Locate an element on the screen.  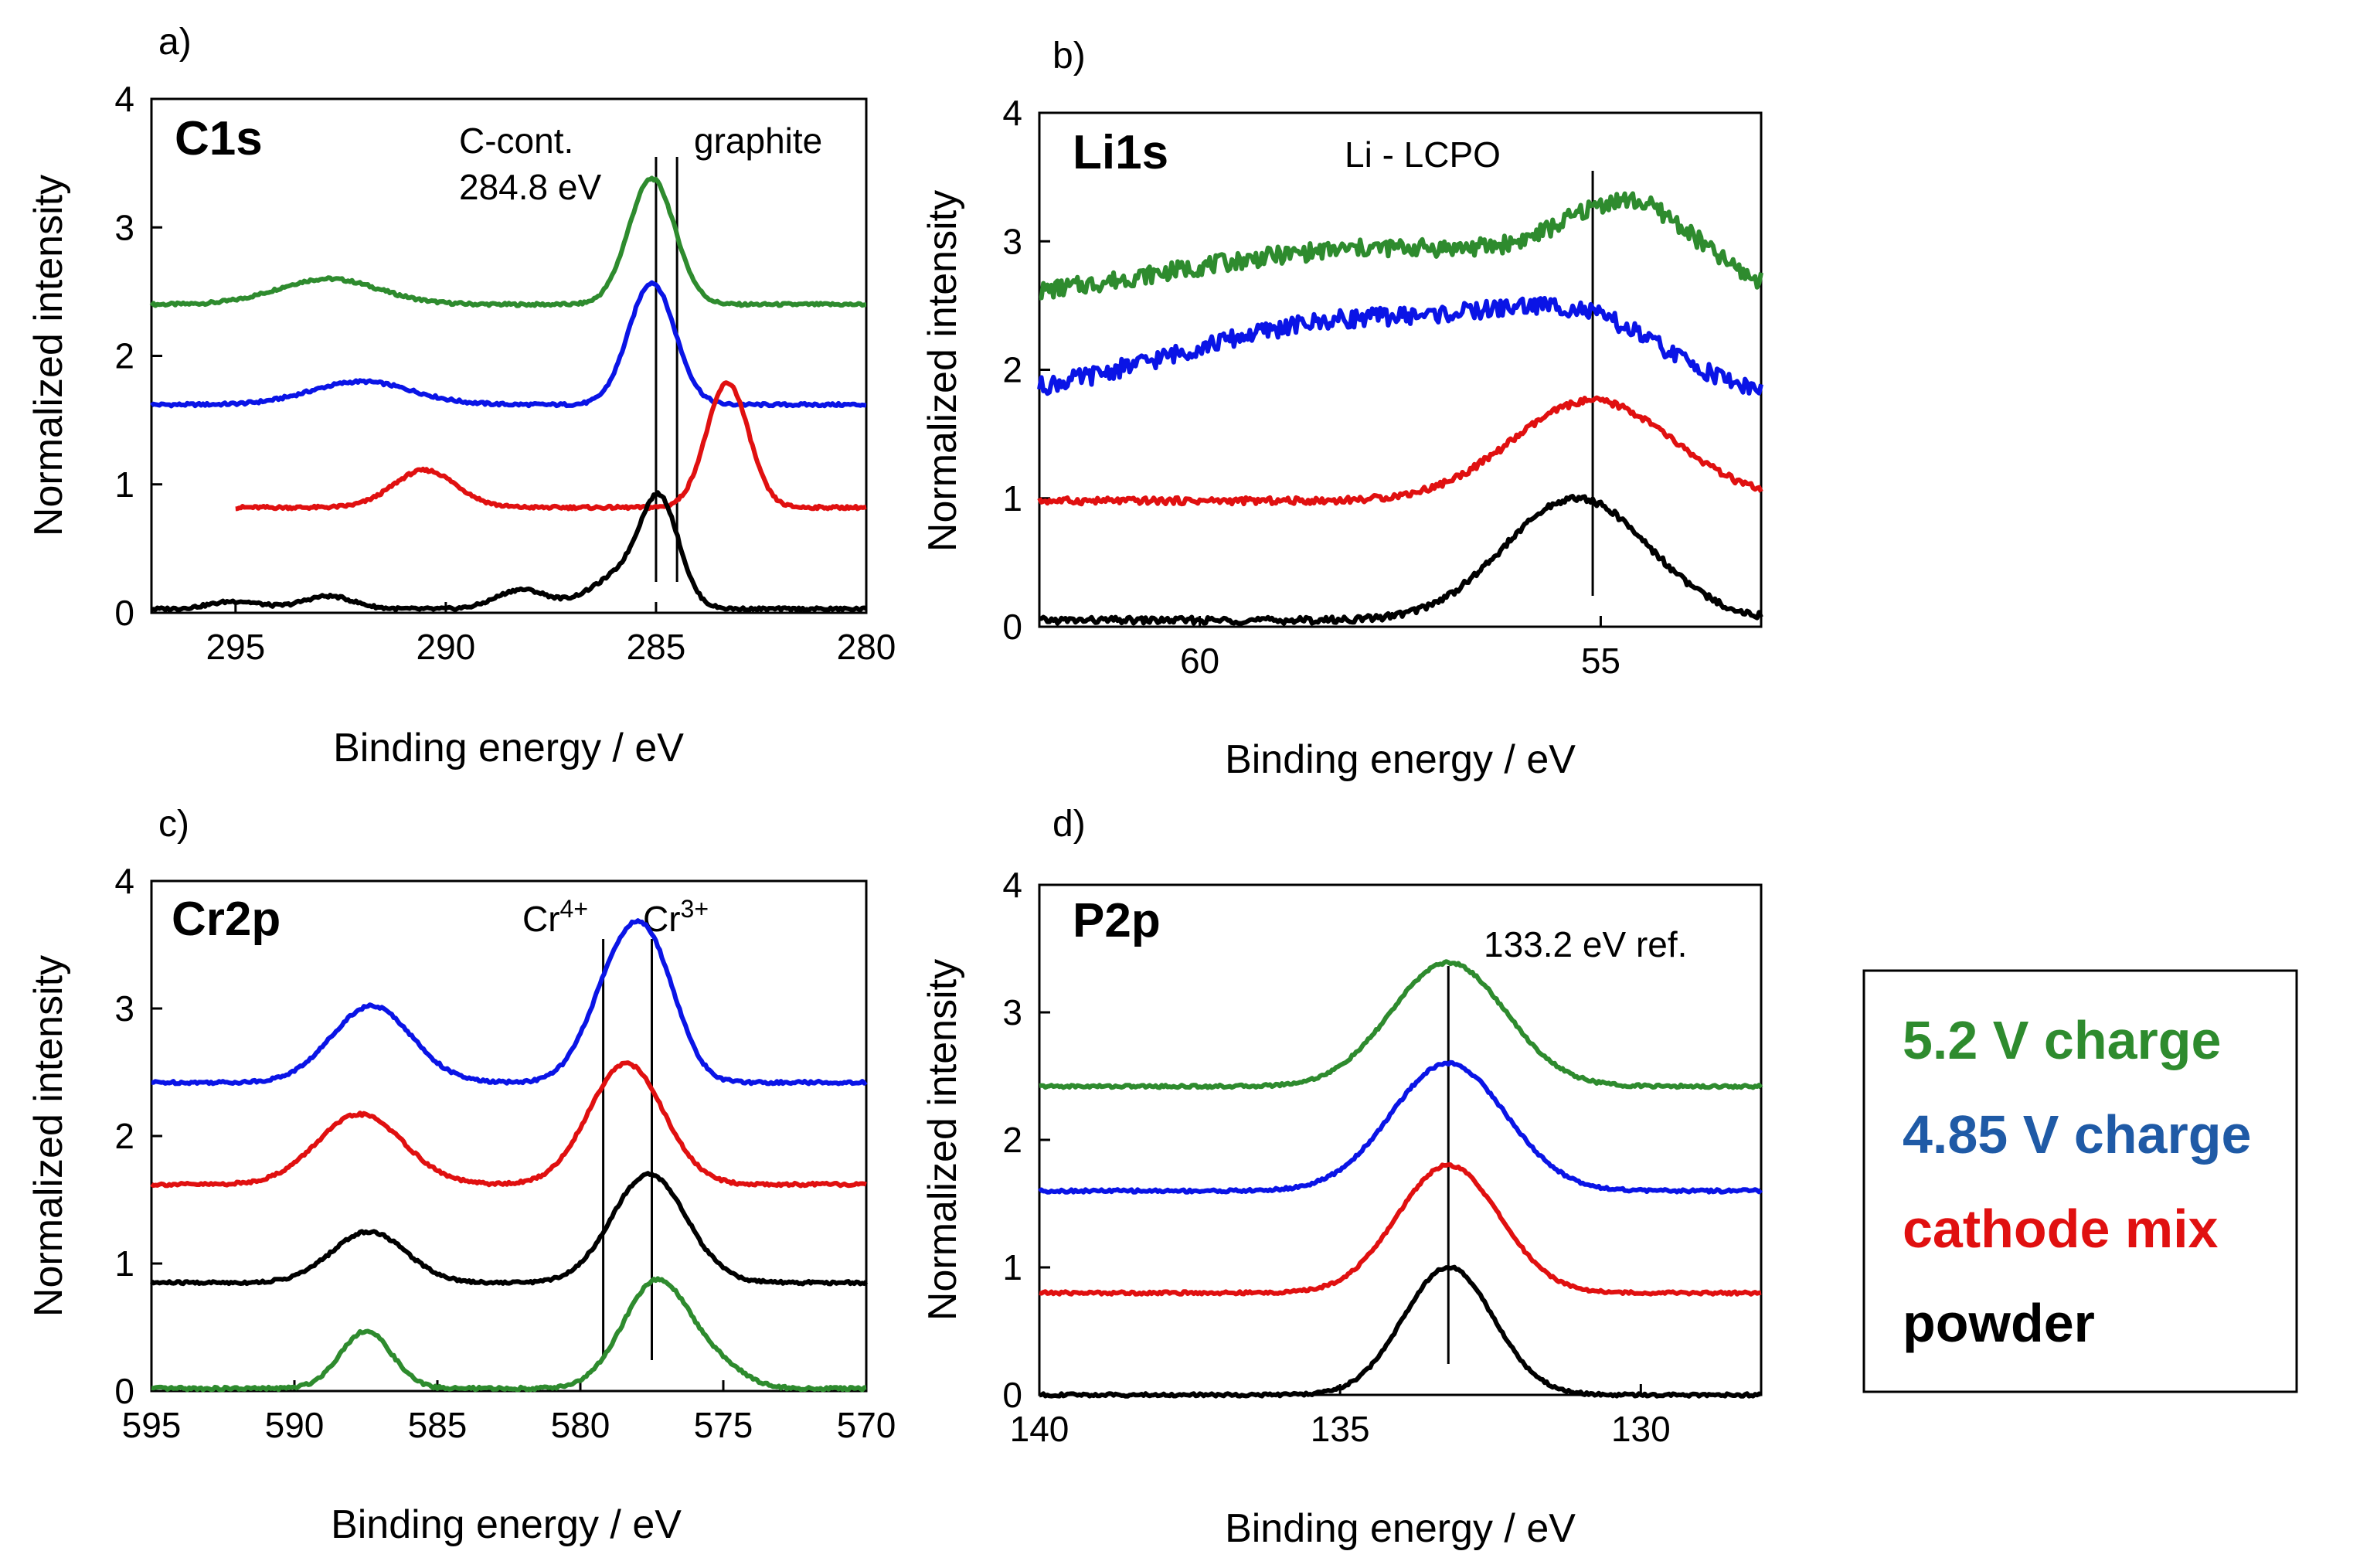
panel-a-ytick-label-4: 4 is located at coordinates (124, 99).